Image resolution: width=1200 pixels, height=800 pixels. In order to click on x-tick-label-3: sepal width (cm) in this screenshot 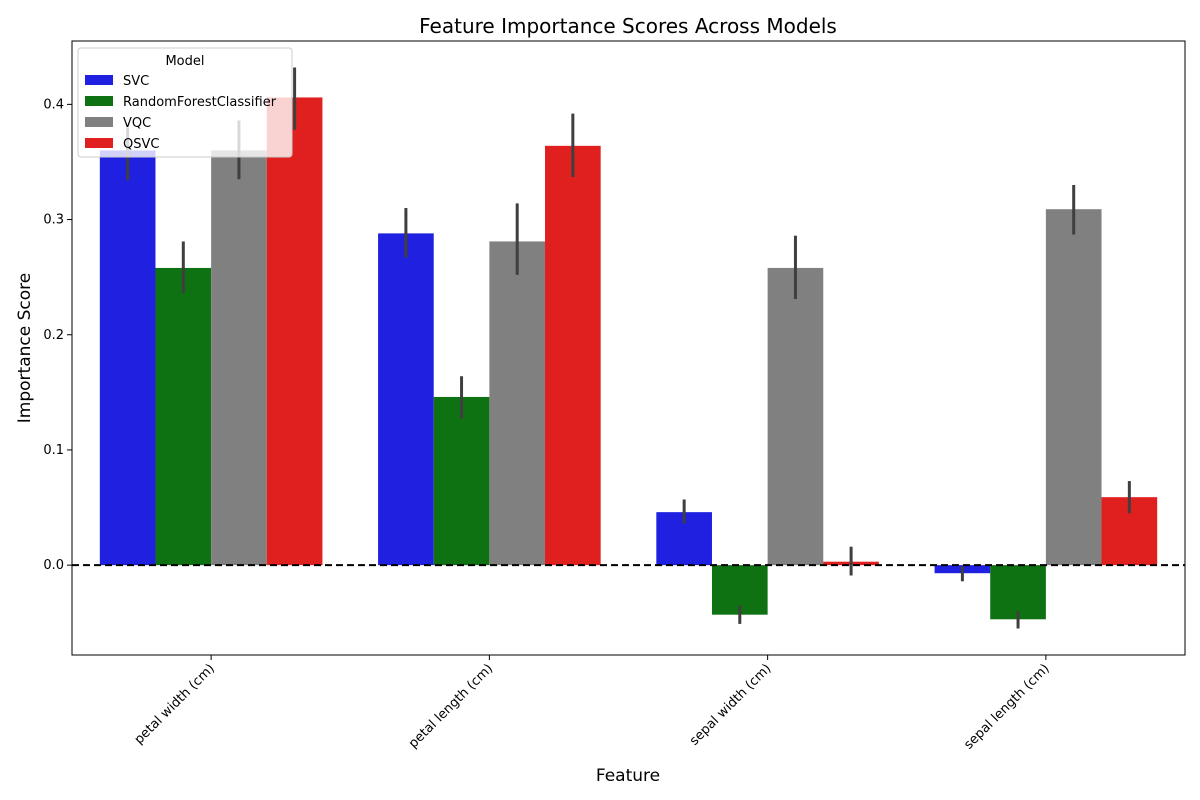, I will do `click(730, 704)`.